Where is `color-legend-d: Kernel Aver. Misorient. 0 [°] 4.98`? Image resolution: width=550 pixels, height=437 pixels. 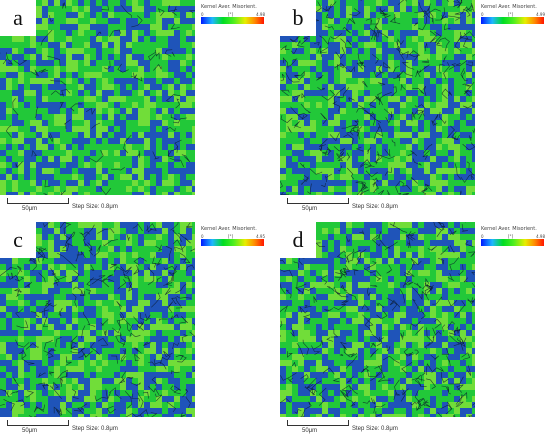 color-legend-d: Kernel Aver. Misorient. 0 [°] 4.98 is located at coordinates (512, 239).